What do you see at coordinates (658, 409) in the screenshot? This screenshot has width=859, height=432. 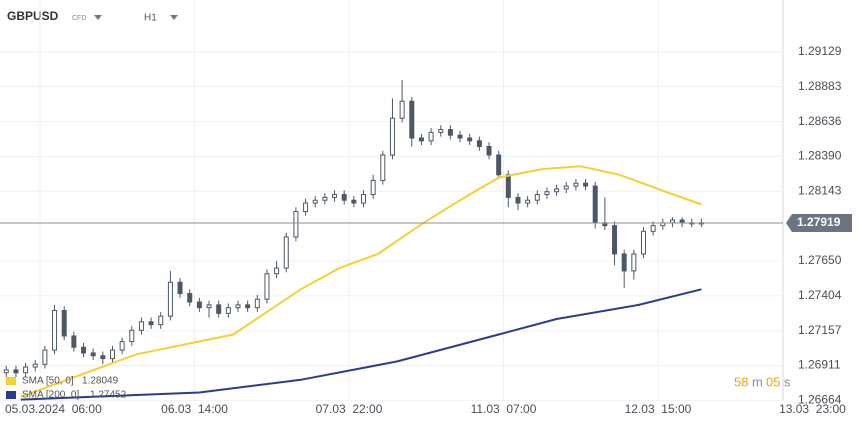 I see `x-tick-label: 12.03 15:00` at bounding box center [658, 409].